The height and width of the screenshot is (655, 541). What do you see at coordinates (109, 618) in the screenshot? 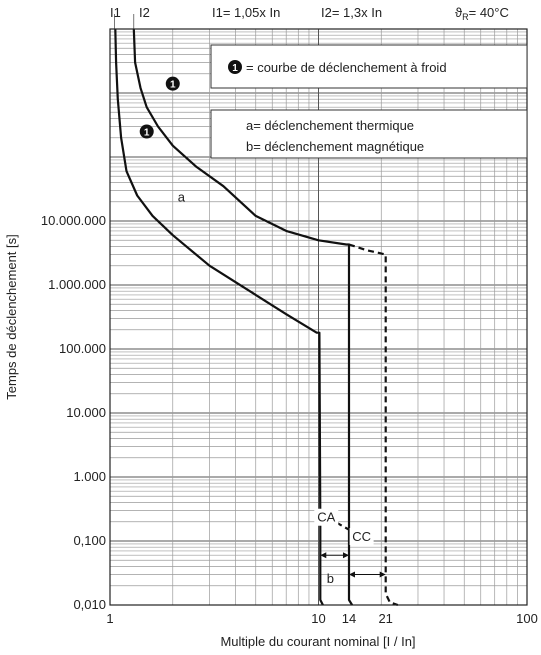
I see `x-tick-label: 1` at bounding box center [109, 618].